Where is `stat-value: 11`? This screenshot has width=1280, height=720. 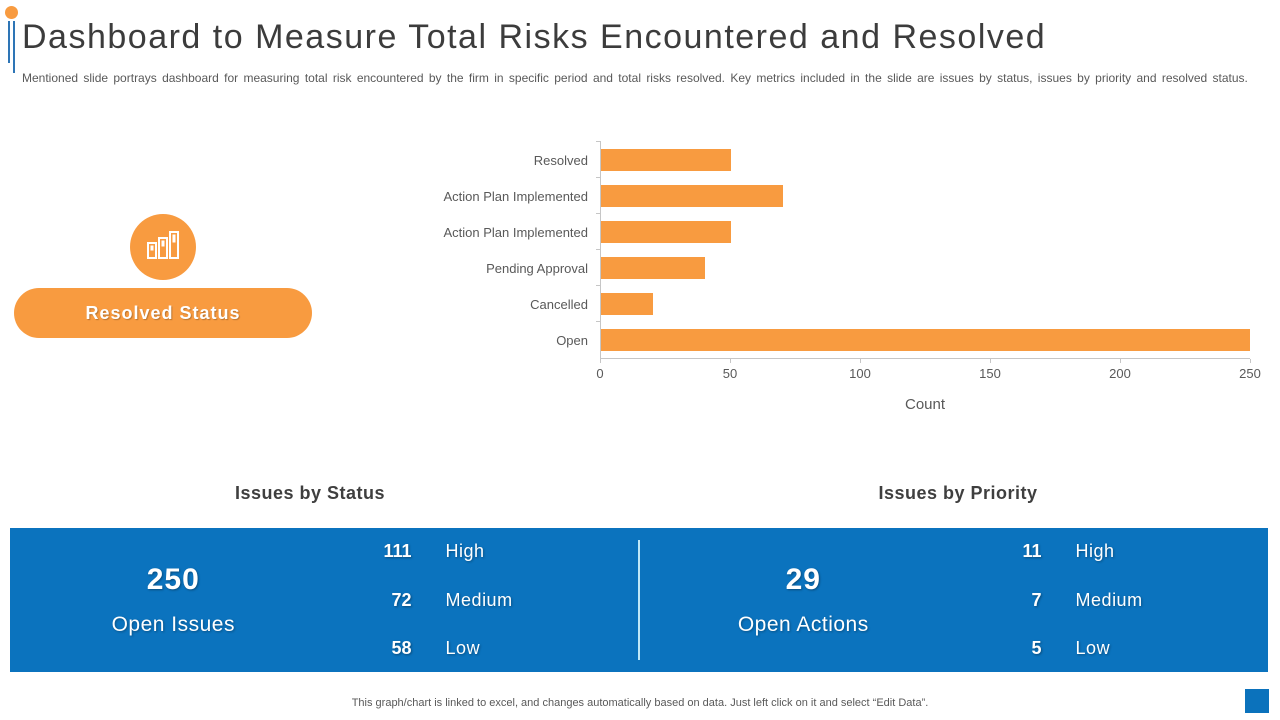
stat-value: 11 is located at coordinates (1032, 551).